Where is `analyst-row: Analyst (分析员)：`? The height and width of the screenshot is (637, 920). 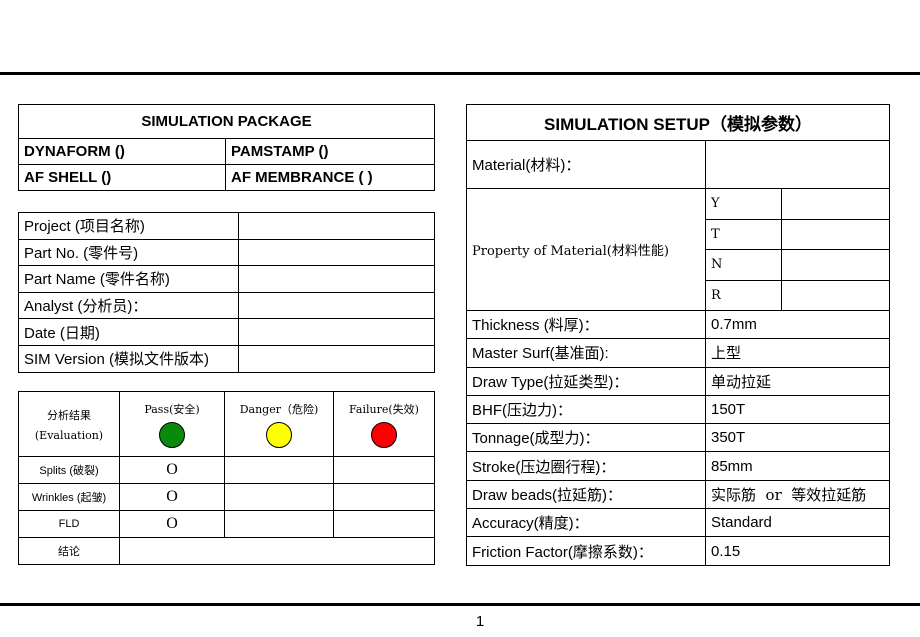 analyst-row: Analyst (分析员)： is located at coordinates (226, 305).